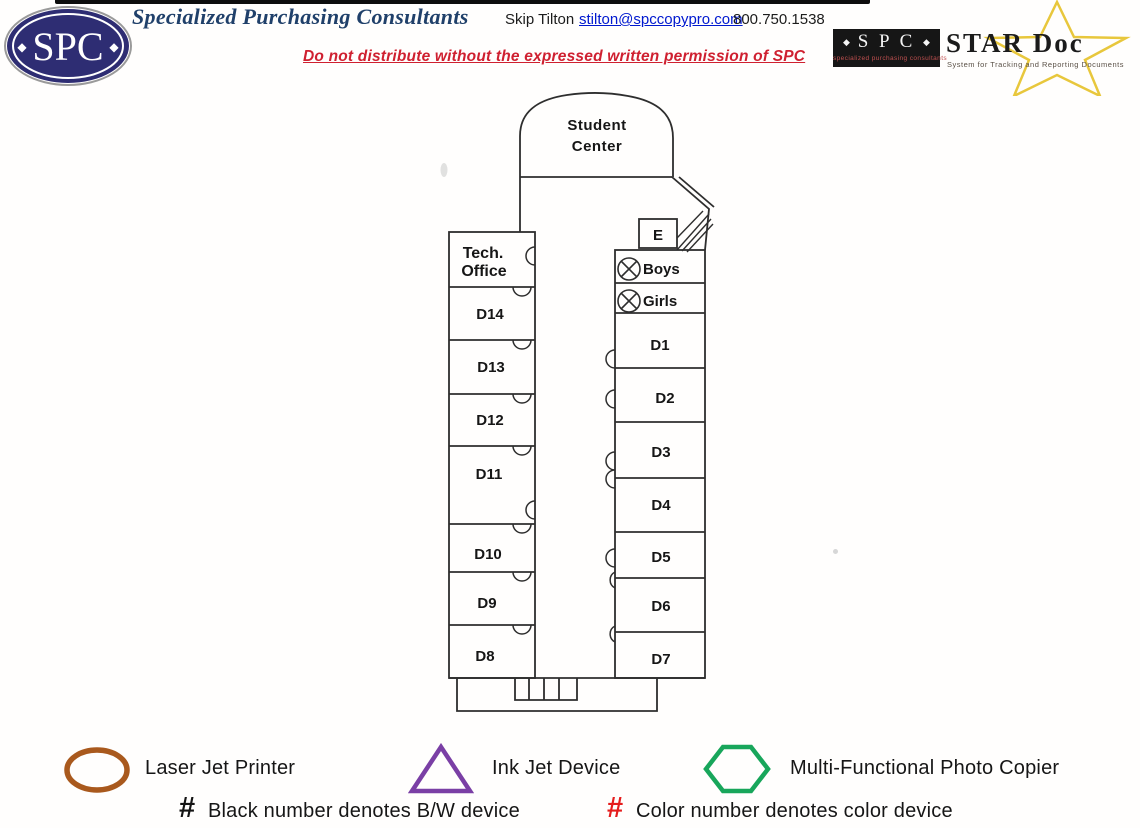 The height and width of the screenshot is (828, 1140). I want to click on room-label: D11, so click(489, 474).